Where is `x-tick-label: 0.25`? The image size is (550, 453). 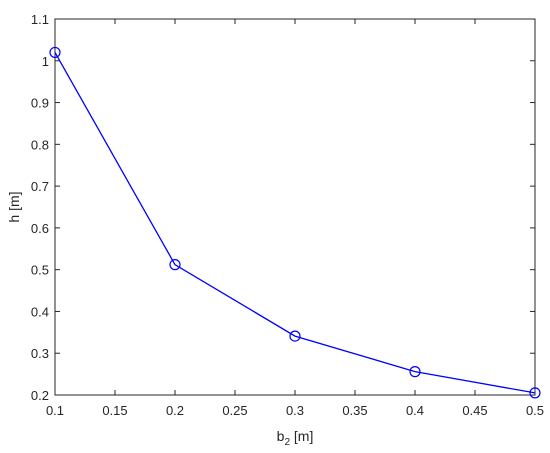 x-tick-label: 0.25 is located at coordinates (234, 410).